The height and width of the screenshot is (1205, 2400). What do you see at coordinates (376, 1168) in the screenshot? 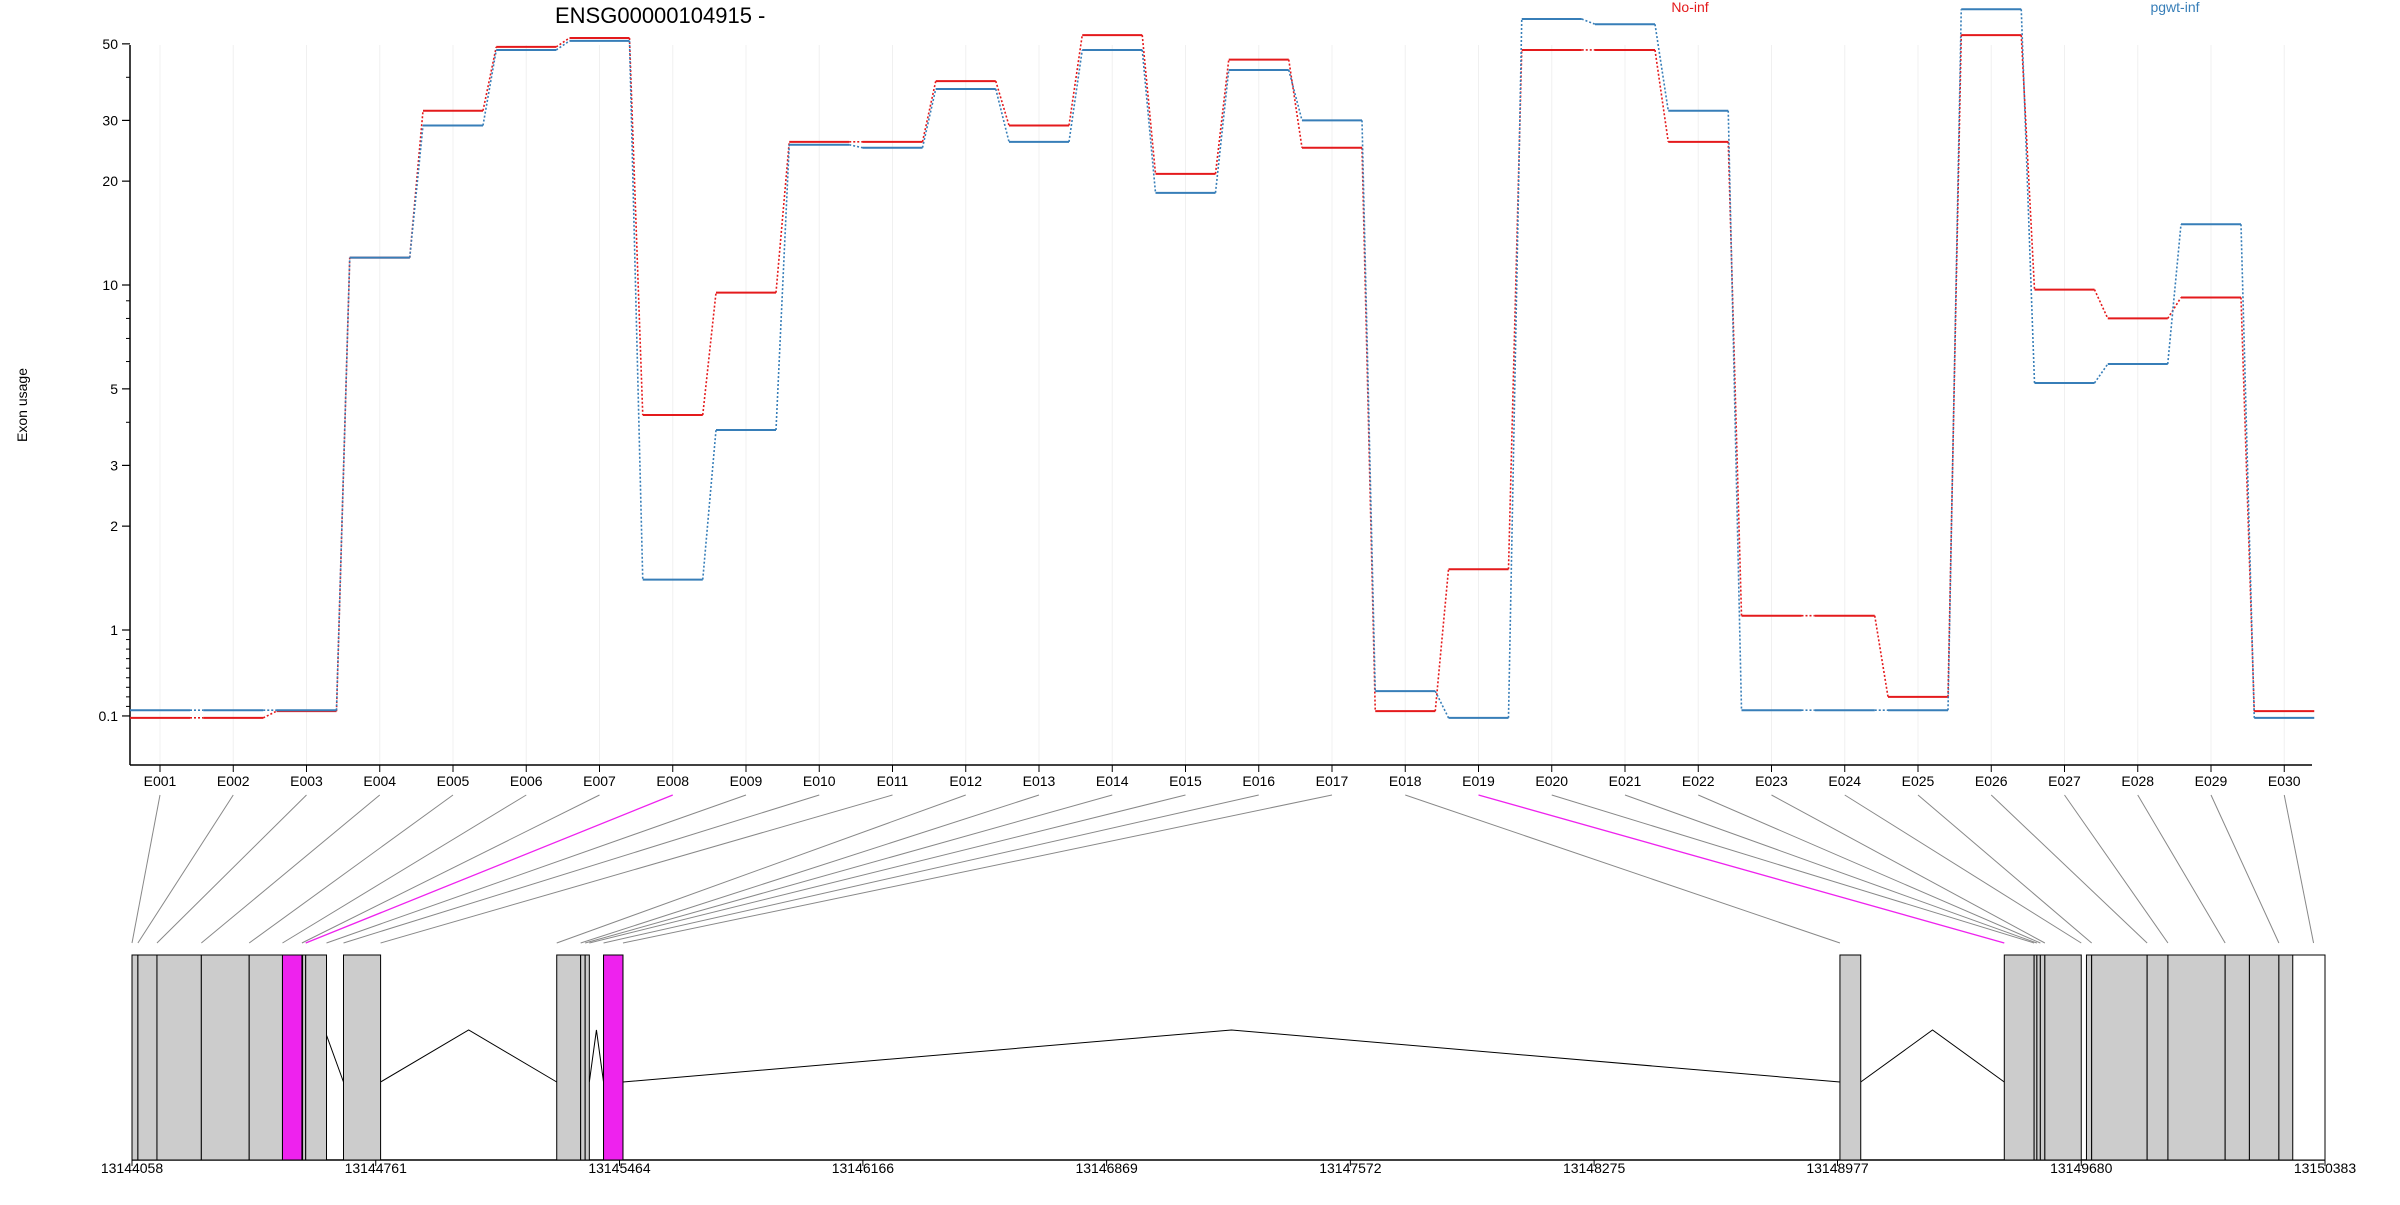
I see `coord-tick-label: 13144761` at bounding box center [376, 1168].